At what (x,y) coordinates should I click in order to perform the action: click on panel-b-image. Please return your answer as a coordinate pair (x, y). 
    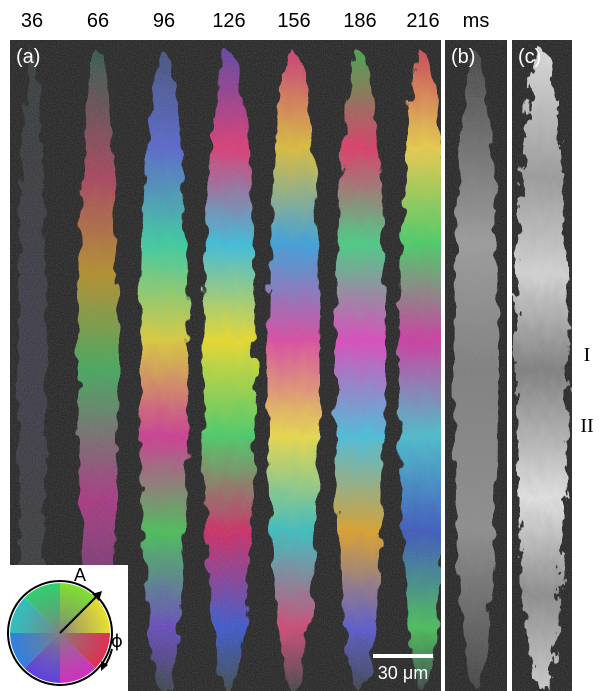
    Looking at the image, I should click on (476, 365).